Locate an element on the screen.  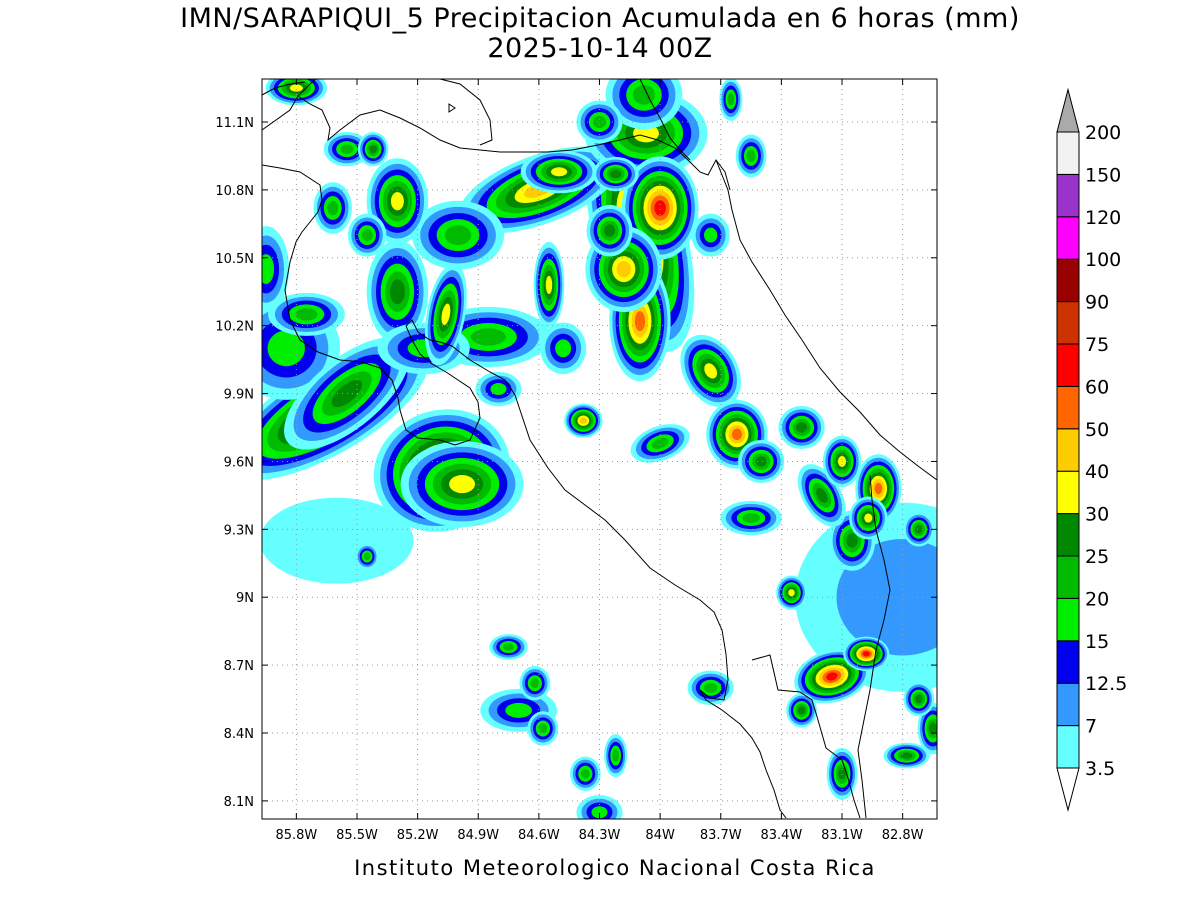
x-tick-label: 83.1W is located at coordinates (842, 835).